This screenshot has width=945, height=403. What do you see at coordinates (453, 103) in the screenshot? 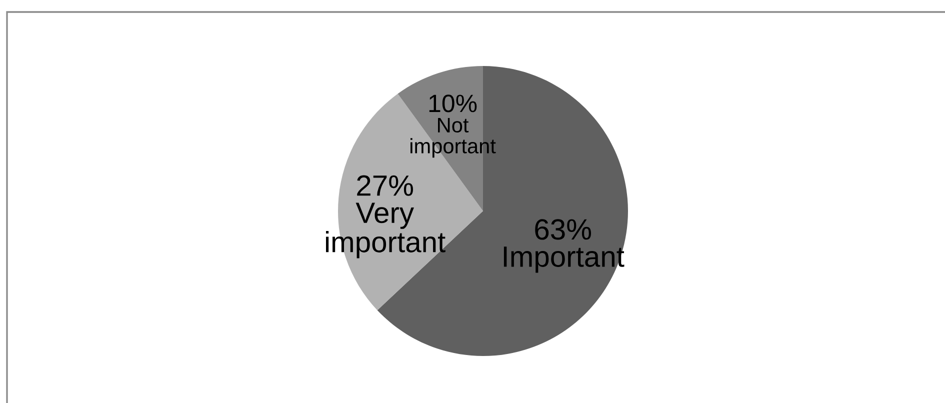
I see `data-label: 10%` at bounding box center [453, 103].